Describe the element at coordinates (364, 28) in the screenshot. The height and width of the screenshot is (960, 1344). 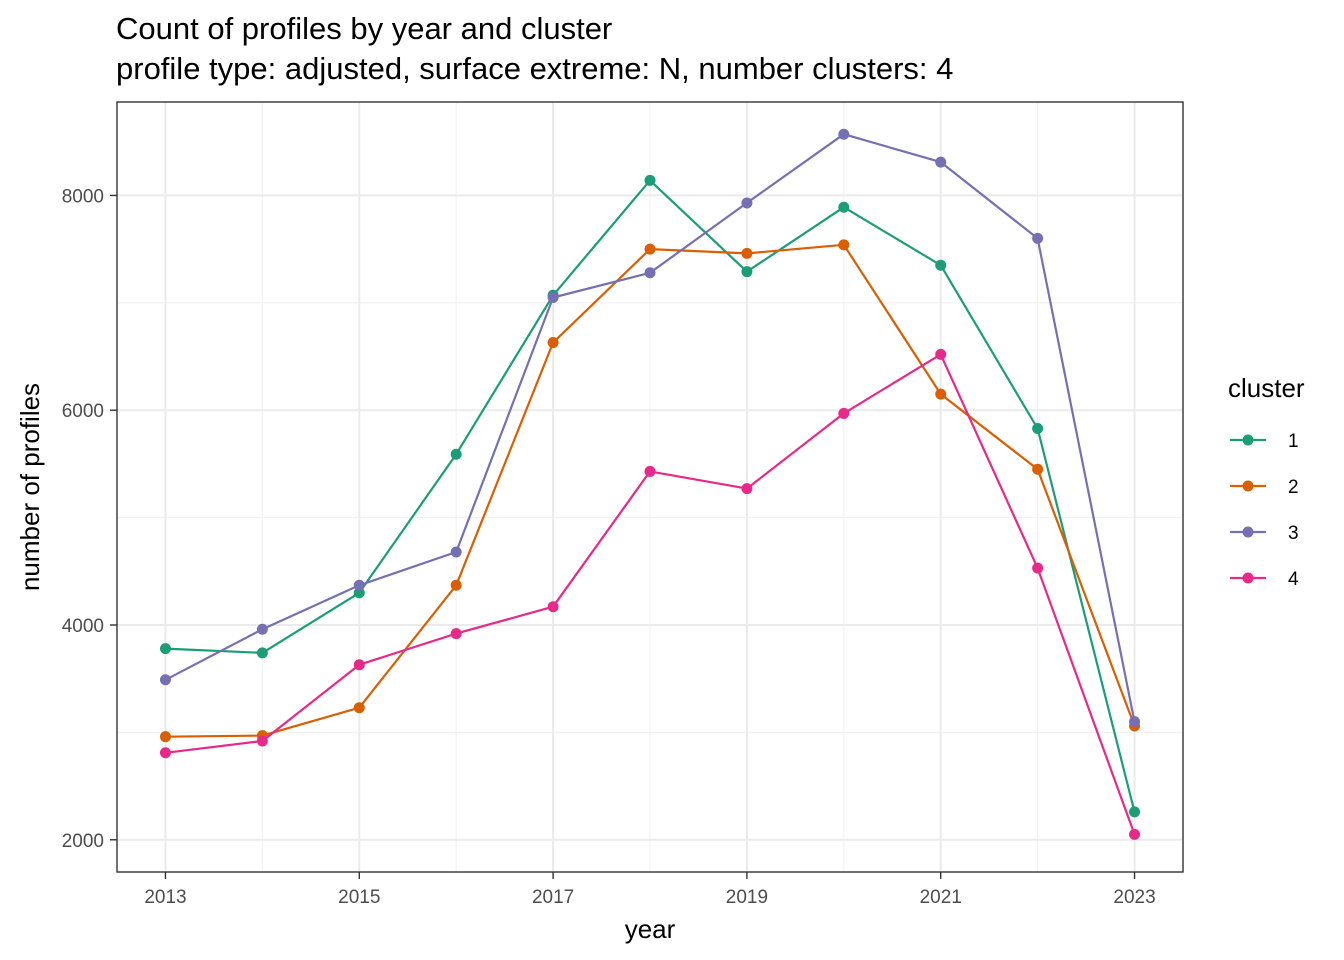
I see `chart-title: Count of profiles by year and cluster` at that location.